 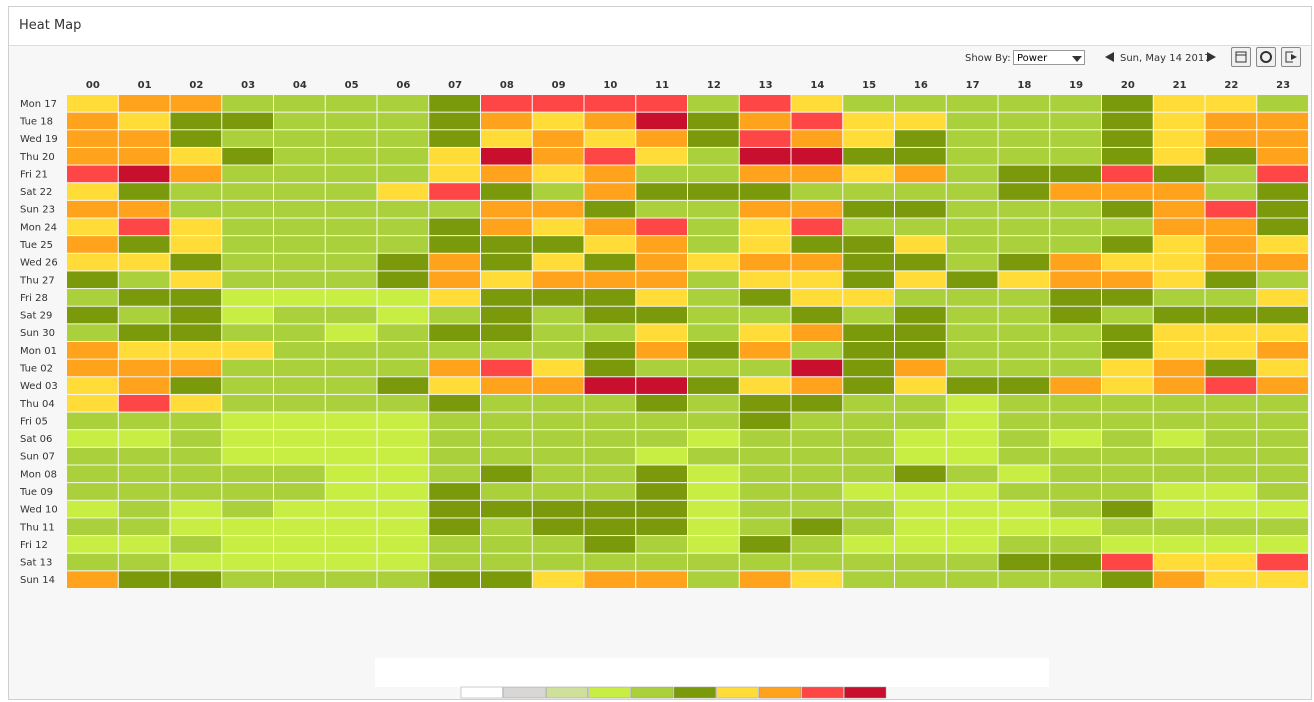 I want to click on prev-day, so click(x=1109, y=57).